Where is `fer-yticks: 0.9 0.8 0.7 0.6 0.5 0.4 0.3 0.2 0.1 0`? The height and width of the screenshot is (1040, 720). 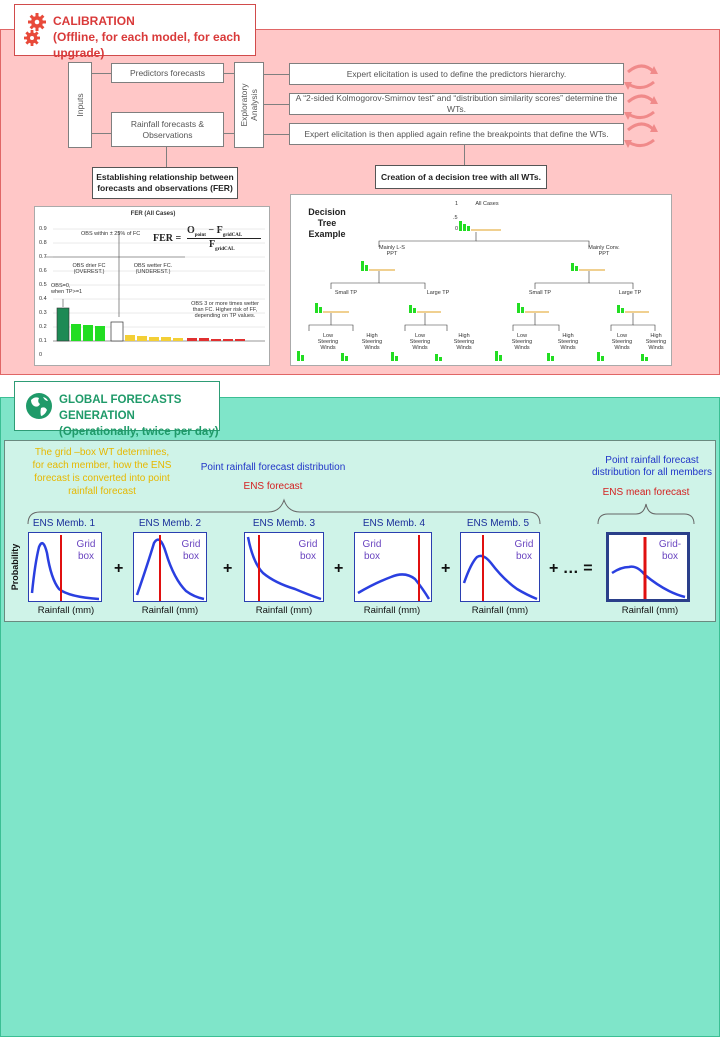 fer-yticks: 0.9 0.8 0.7 0.6 0.5 0.4 0.3 0.2 0.1 0 is located at coordinates (44, 296).